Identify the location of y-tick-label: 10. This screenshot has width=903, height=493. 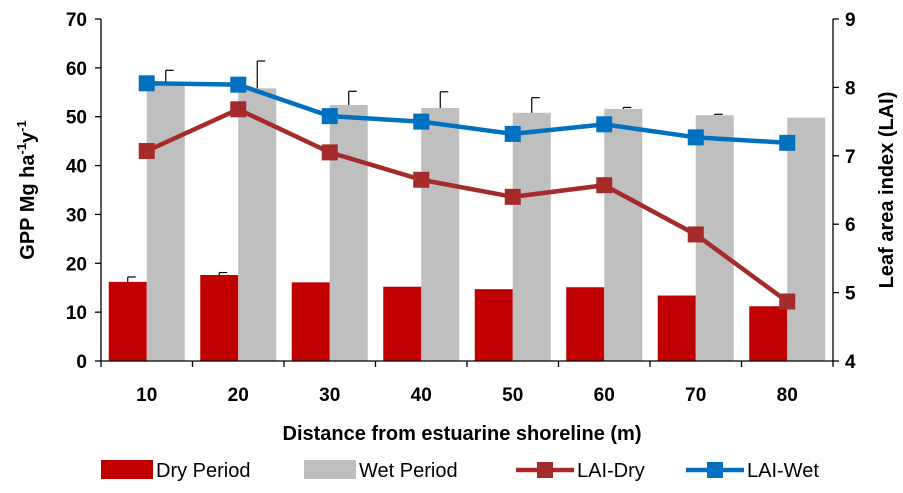
(76, 313).